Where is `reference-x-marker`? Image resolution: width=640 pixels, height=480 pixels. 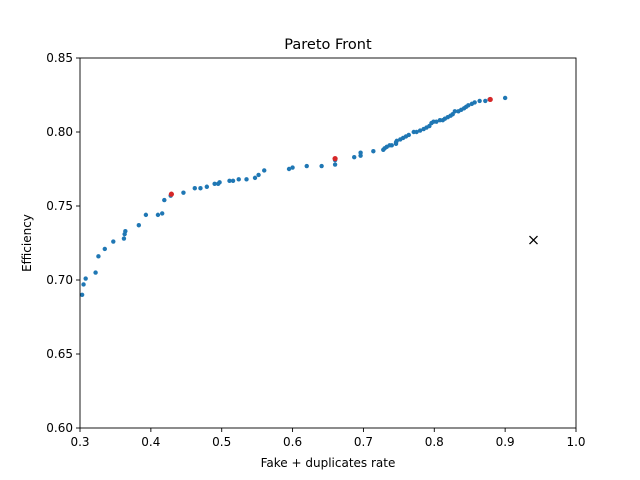 reference-x-marker is located at coordinates (533, 240).